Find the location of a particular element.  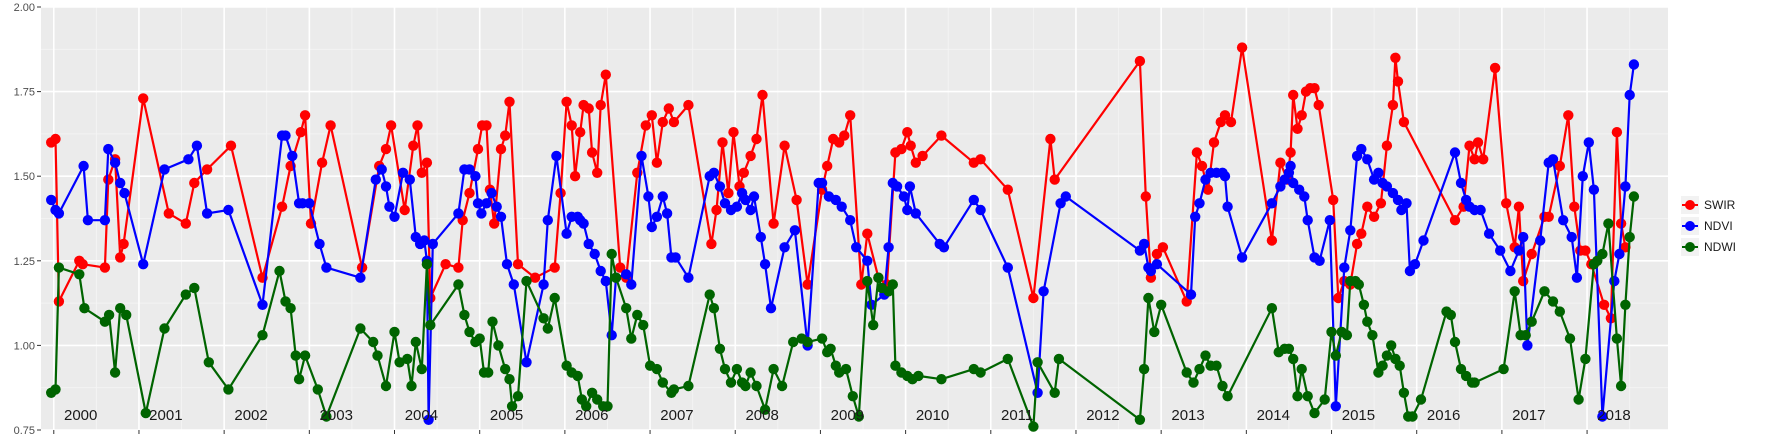

legend-key-point is located at coordinates (1690, 205).